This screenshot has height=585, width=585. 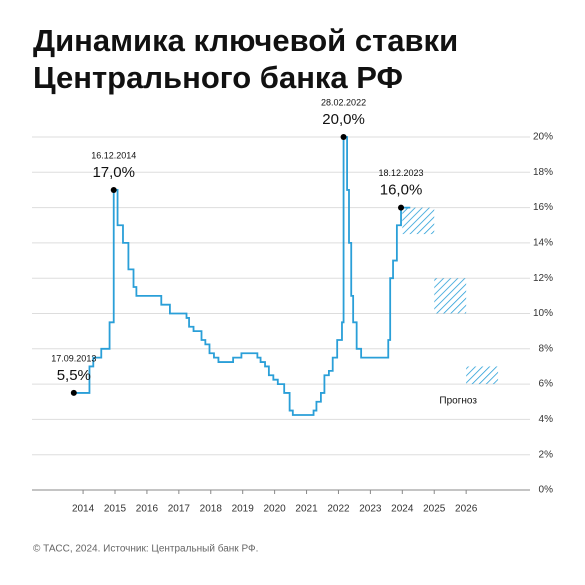 What do you see at coordinates (543, 207) in the screenshot?
I see `y-tick-label: 16%` at bounding box center [543, 207].